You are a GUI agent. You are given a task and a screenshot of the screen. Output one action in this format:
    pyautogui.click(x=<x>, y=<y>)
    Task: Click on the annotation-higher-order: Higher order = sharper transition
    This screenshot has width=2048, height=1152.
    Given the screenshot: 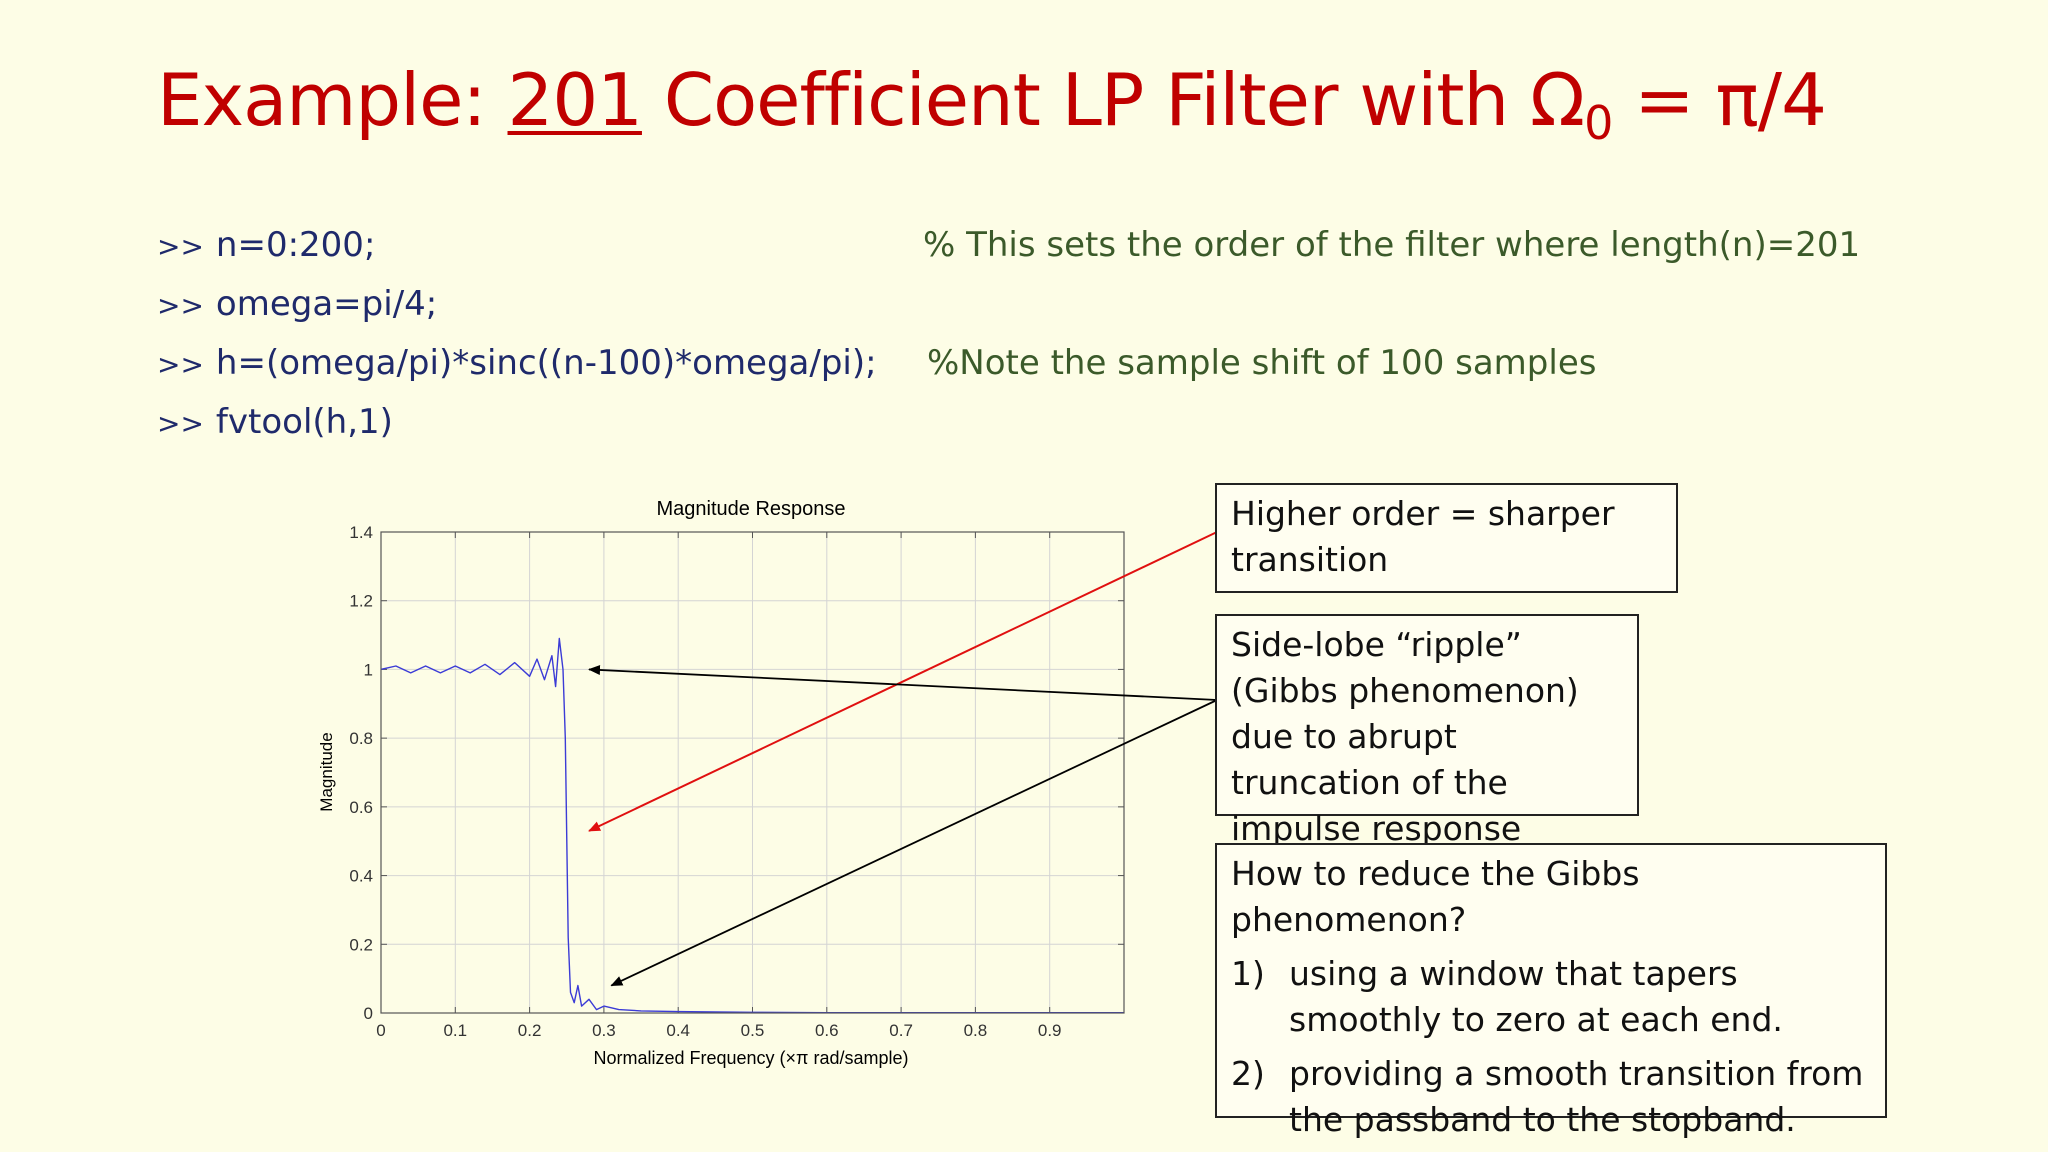 What is the action you would take?
    pyautogui.click(x=1446, y=538)
    